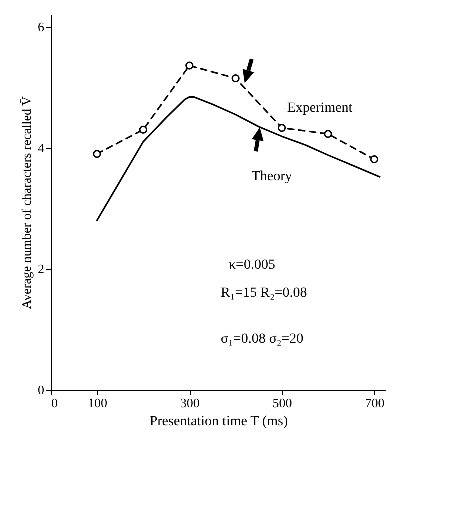 The image size is (460, 530). I want to click on y-axis-title: Average number of characters recalled V̄, so click(26, 203).